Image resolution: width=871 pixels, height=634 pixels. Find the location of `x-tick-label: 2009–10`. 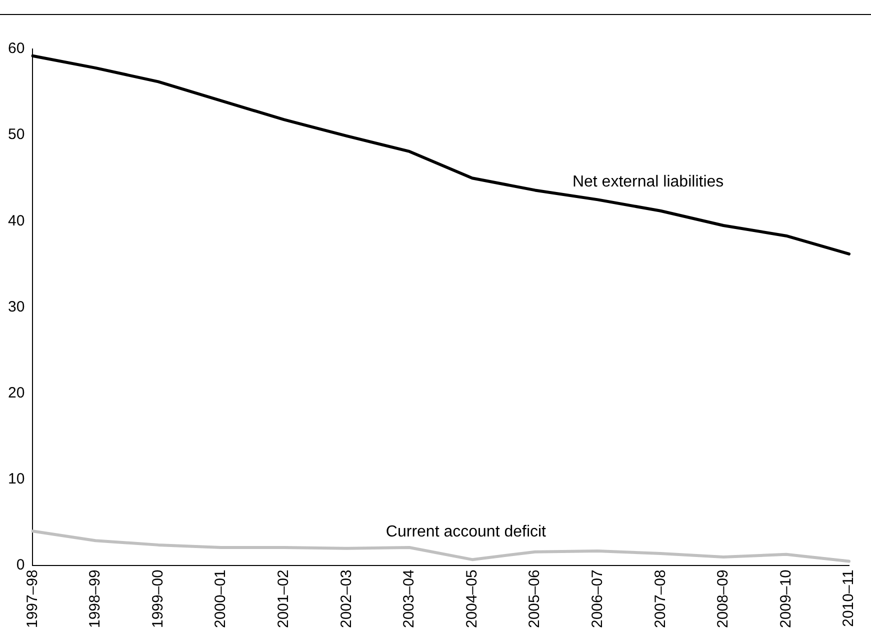

x-tick-label: 2009–10 is located at coordinates (785, 599).